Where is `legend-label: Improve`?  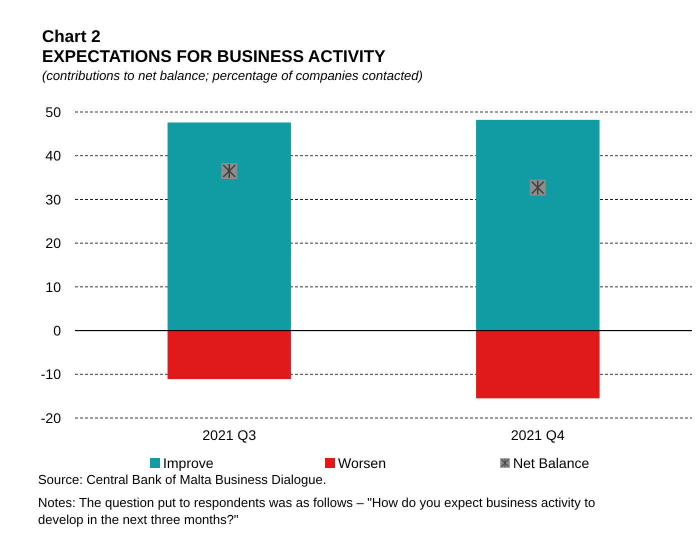 legend-label: Improve is located at coordinates (188, 463).